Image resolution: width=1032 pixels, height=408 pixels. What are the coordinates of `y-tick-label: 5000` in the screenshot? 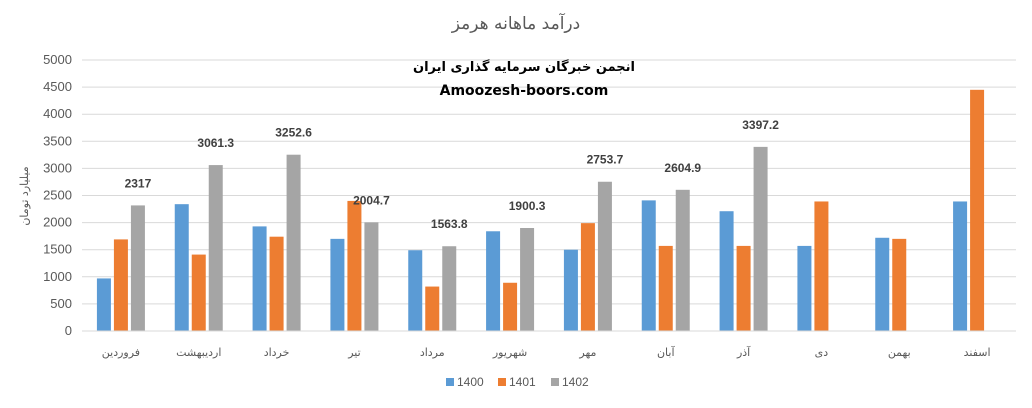 It's located at (57, 59).